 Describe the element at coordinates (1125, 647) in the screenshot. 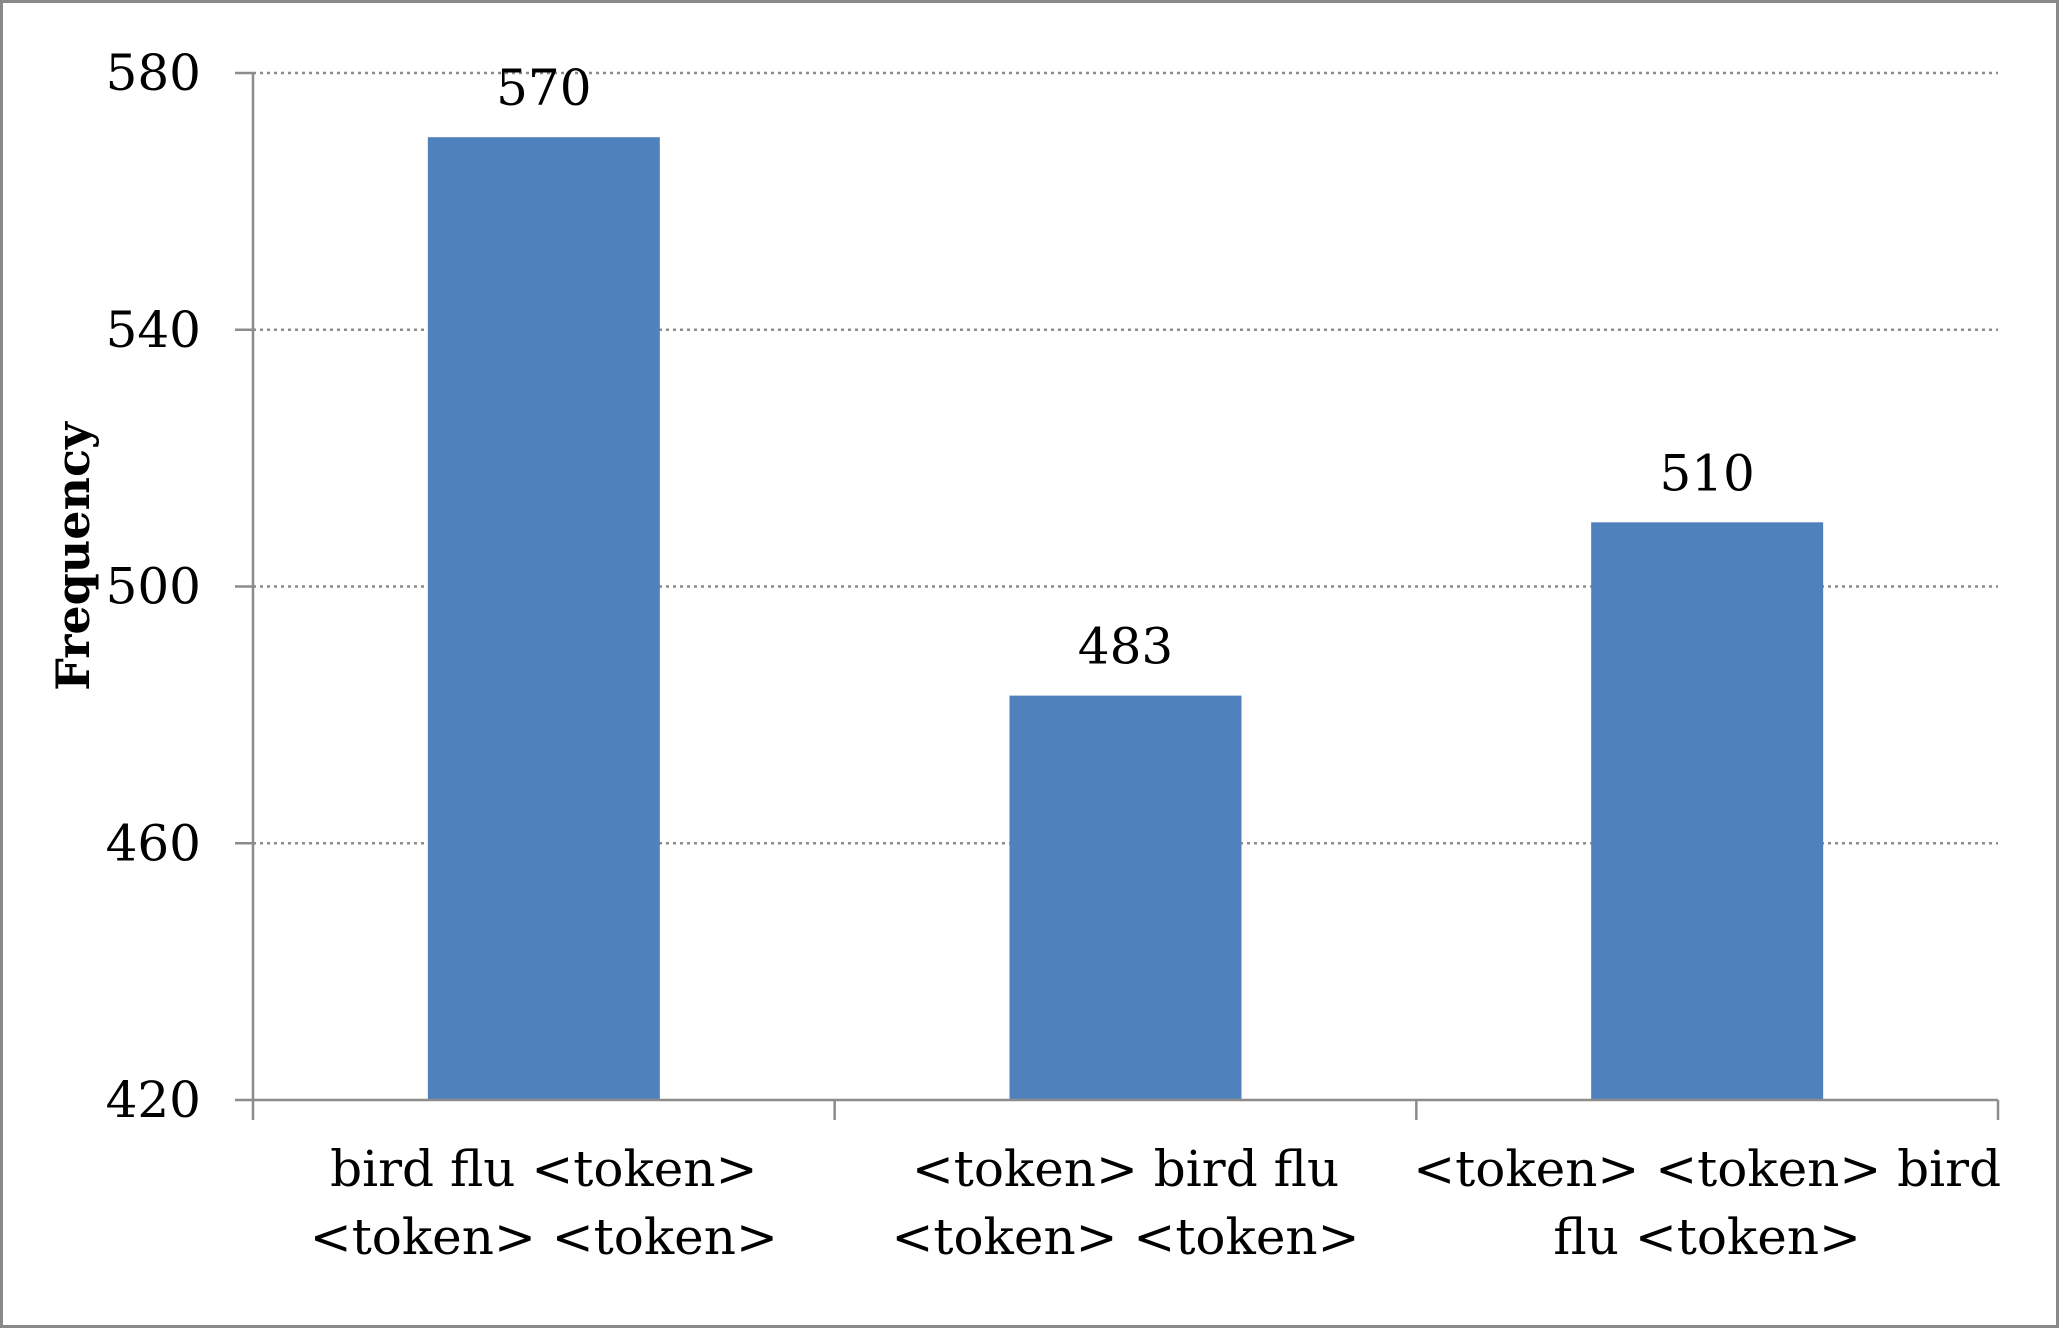

I see `data-label-2: 483` at that location.